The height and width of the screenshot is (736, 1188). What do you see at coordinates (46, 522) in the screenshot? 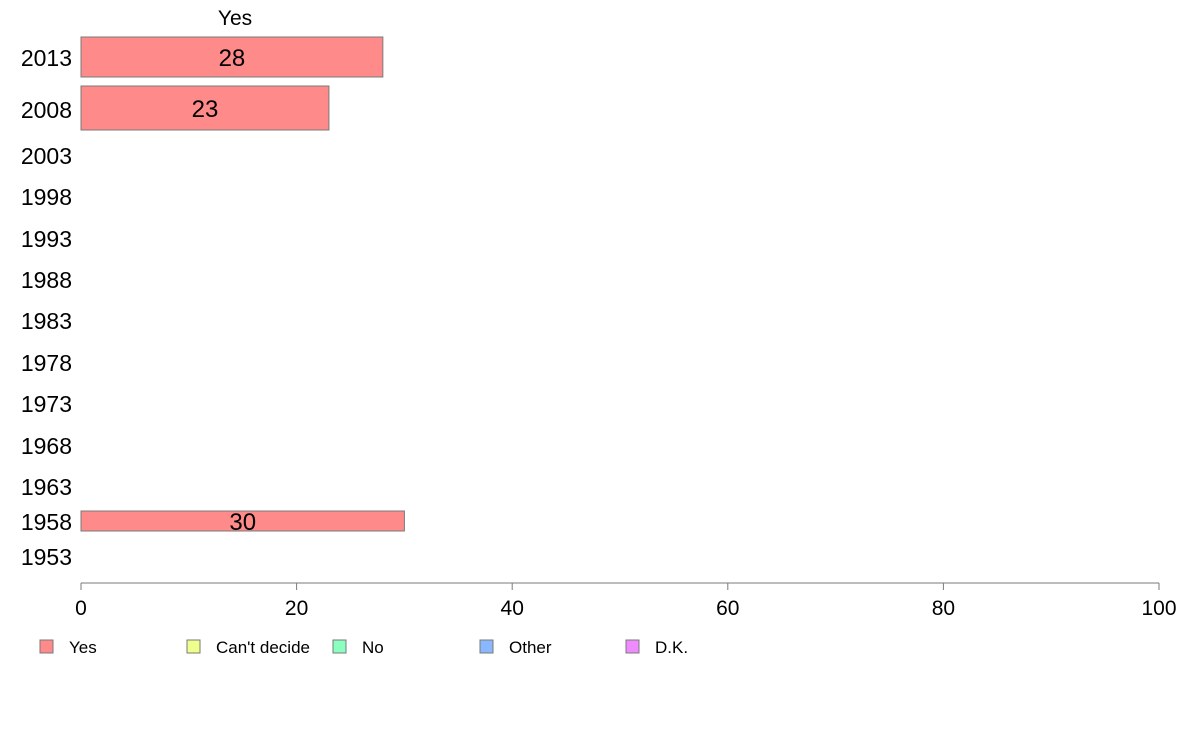
I see `y-tick-label: 1958` at bounding box center [46, 522].